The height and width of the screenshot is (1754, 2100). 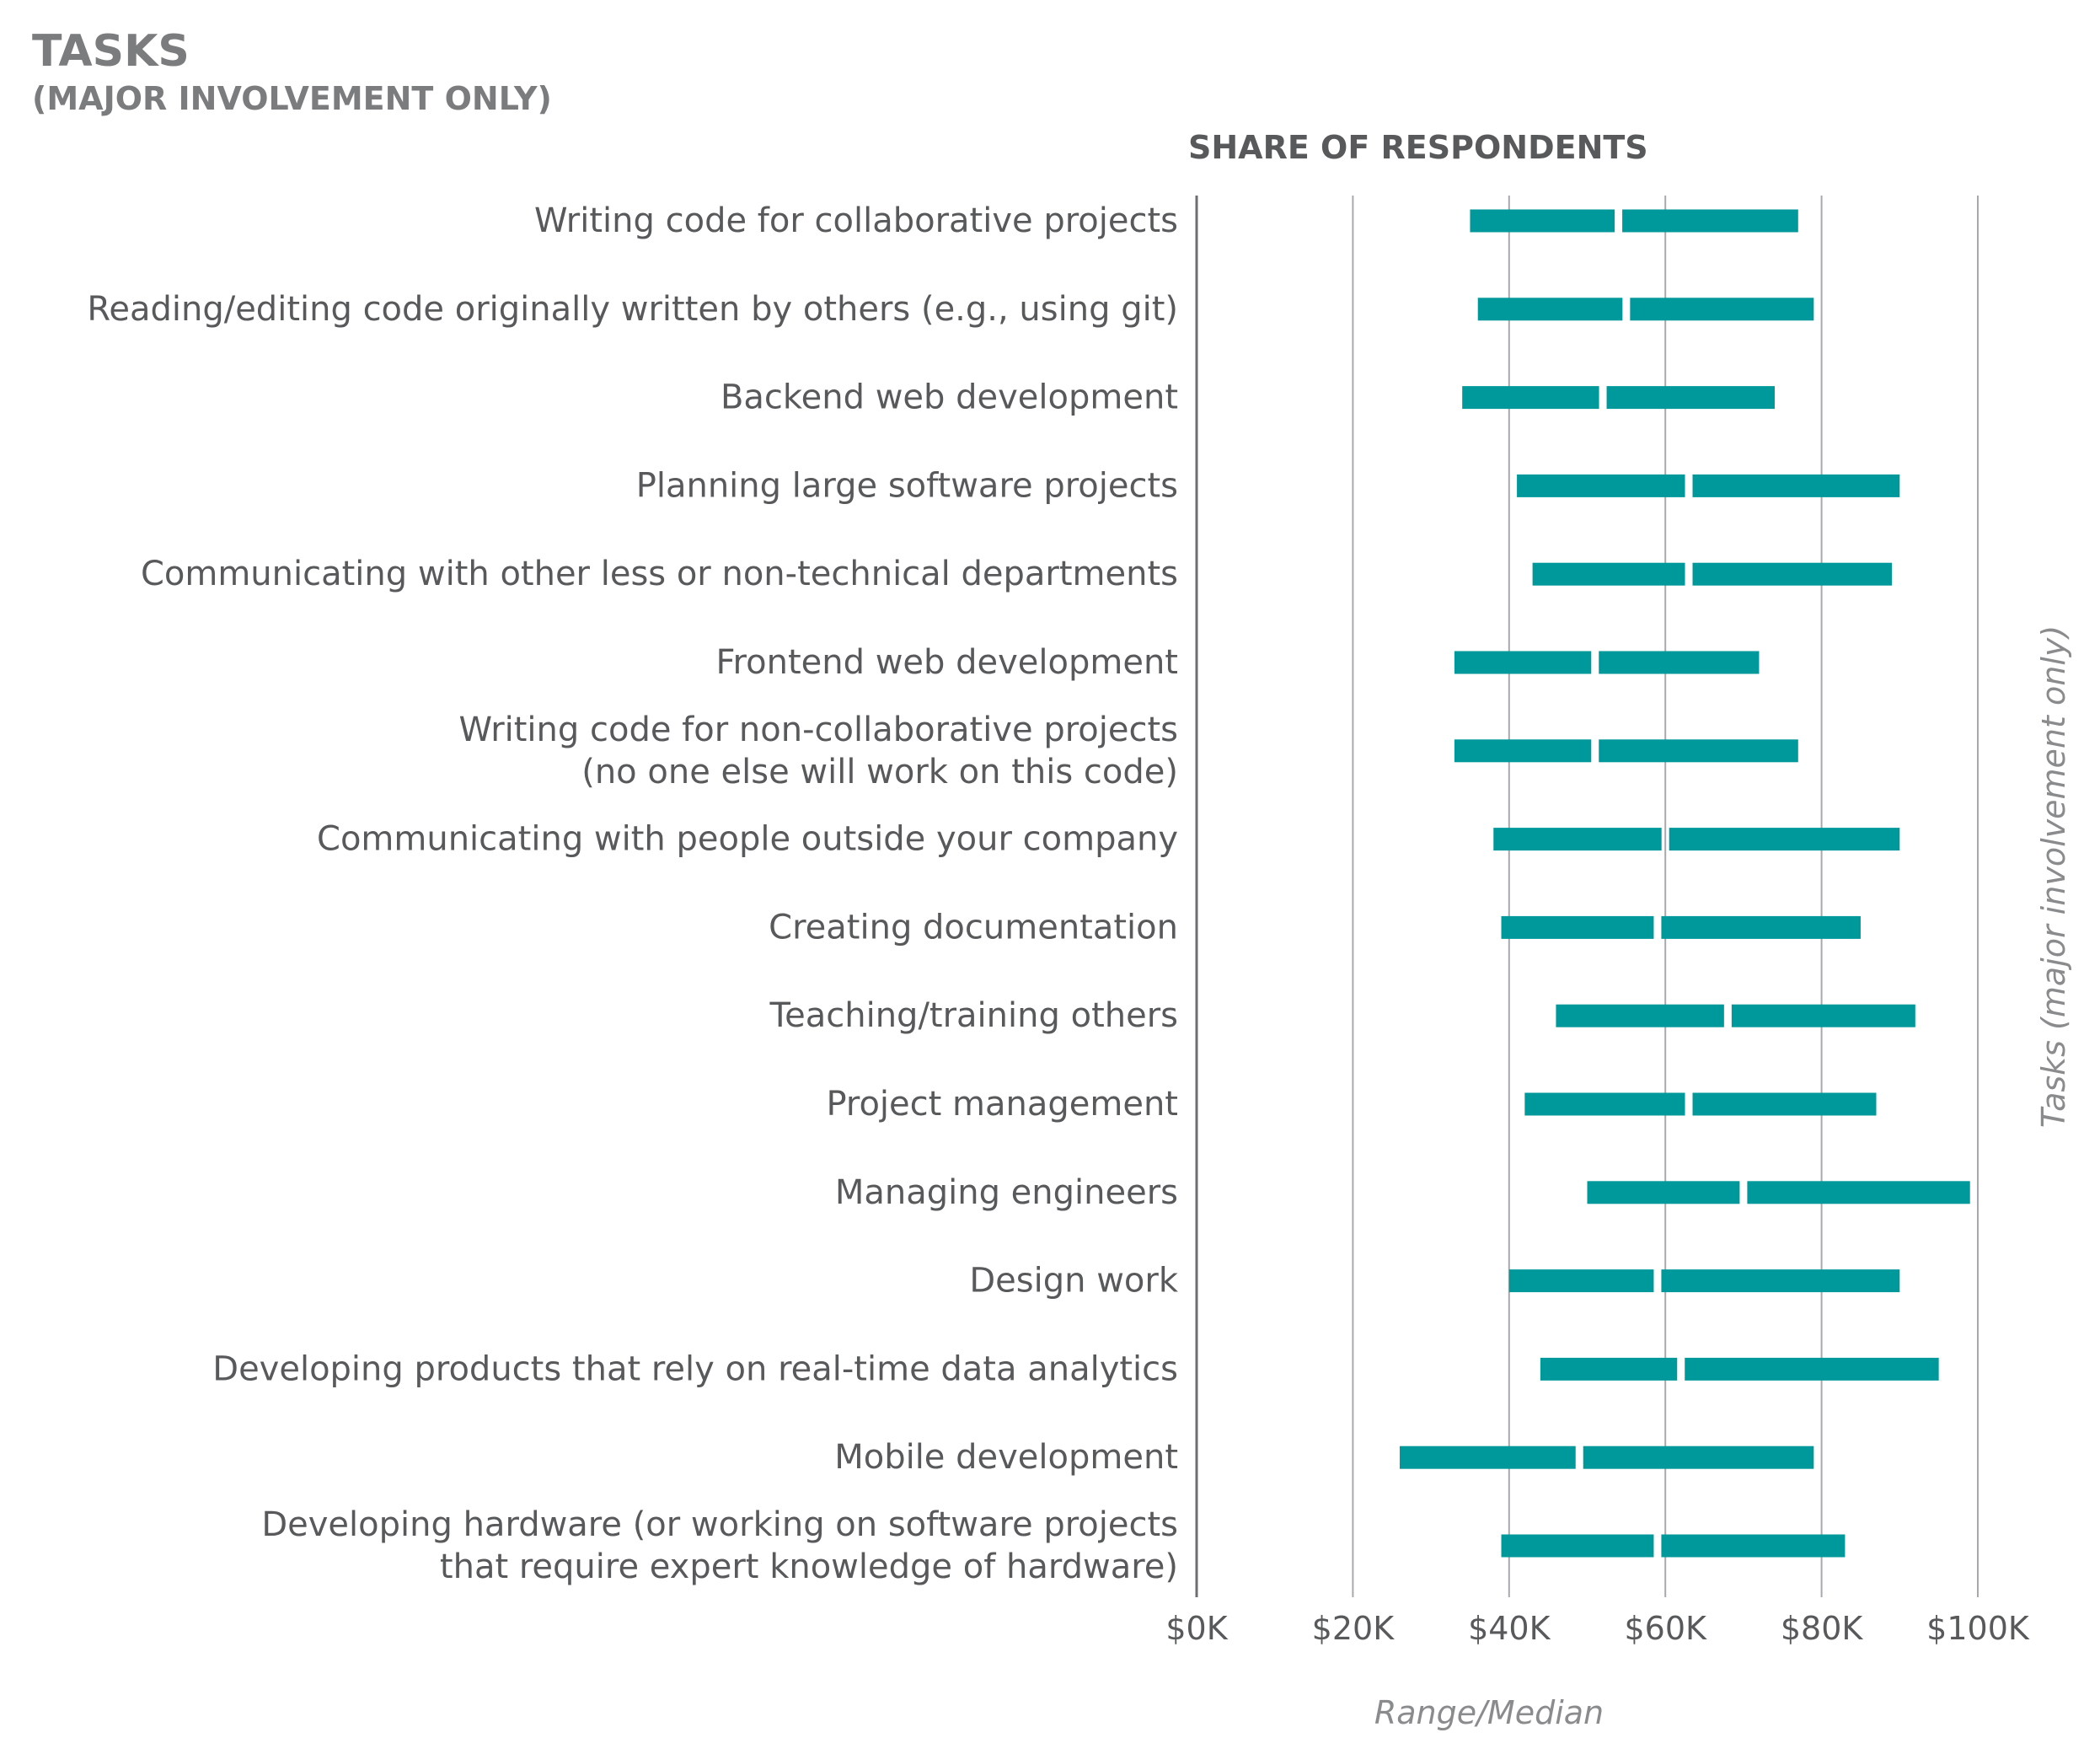 I want to click on y-axis-label: Tasks (major involvement only), so click(x=2053, y=876).